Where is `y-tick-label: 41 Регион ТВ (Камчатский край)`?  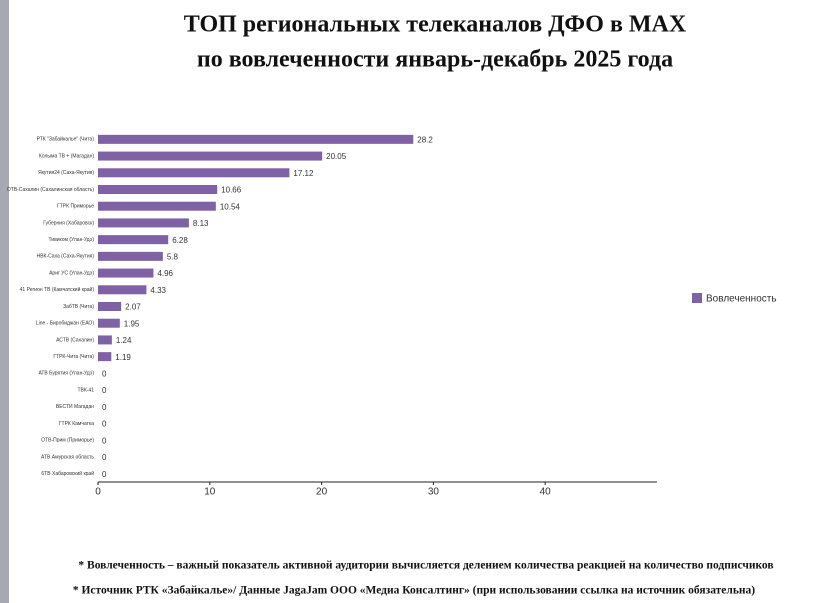
y-tick-label: 41 Регион ТВ (Камчатский край) is located at coordinates (57, 289).